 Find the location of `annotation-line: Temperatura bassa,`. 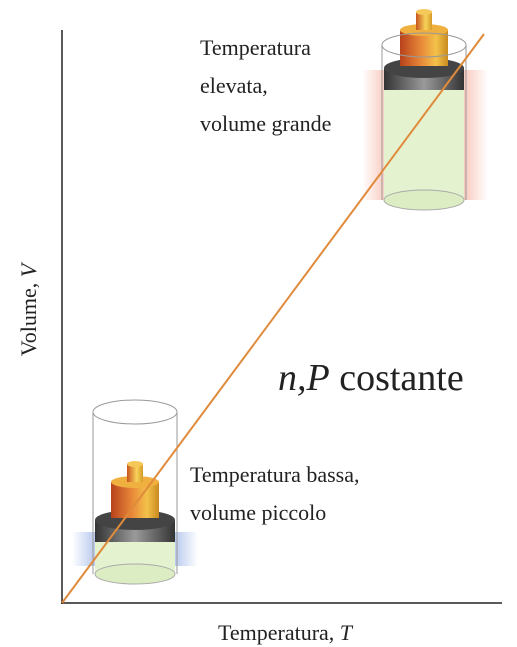

annotation-line: Temperatura bassa, is located at coordinates (275, 474).